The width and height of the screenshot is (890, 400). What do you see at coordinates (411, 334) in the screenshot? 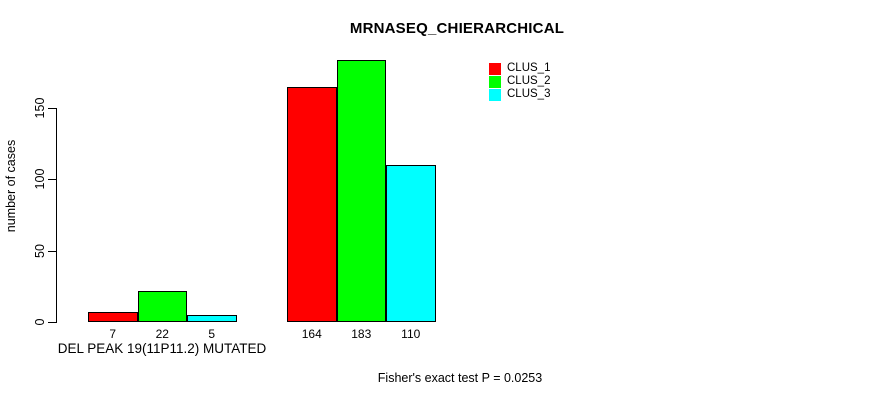
I see `bar-value-label: 110` at bounding box center [411, 334].